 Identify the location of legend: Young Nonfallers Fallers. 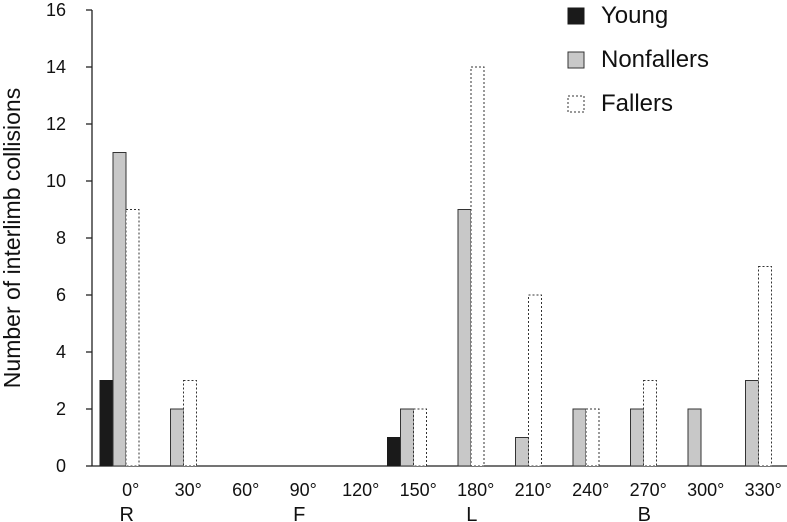
(638, 59).